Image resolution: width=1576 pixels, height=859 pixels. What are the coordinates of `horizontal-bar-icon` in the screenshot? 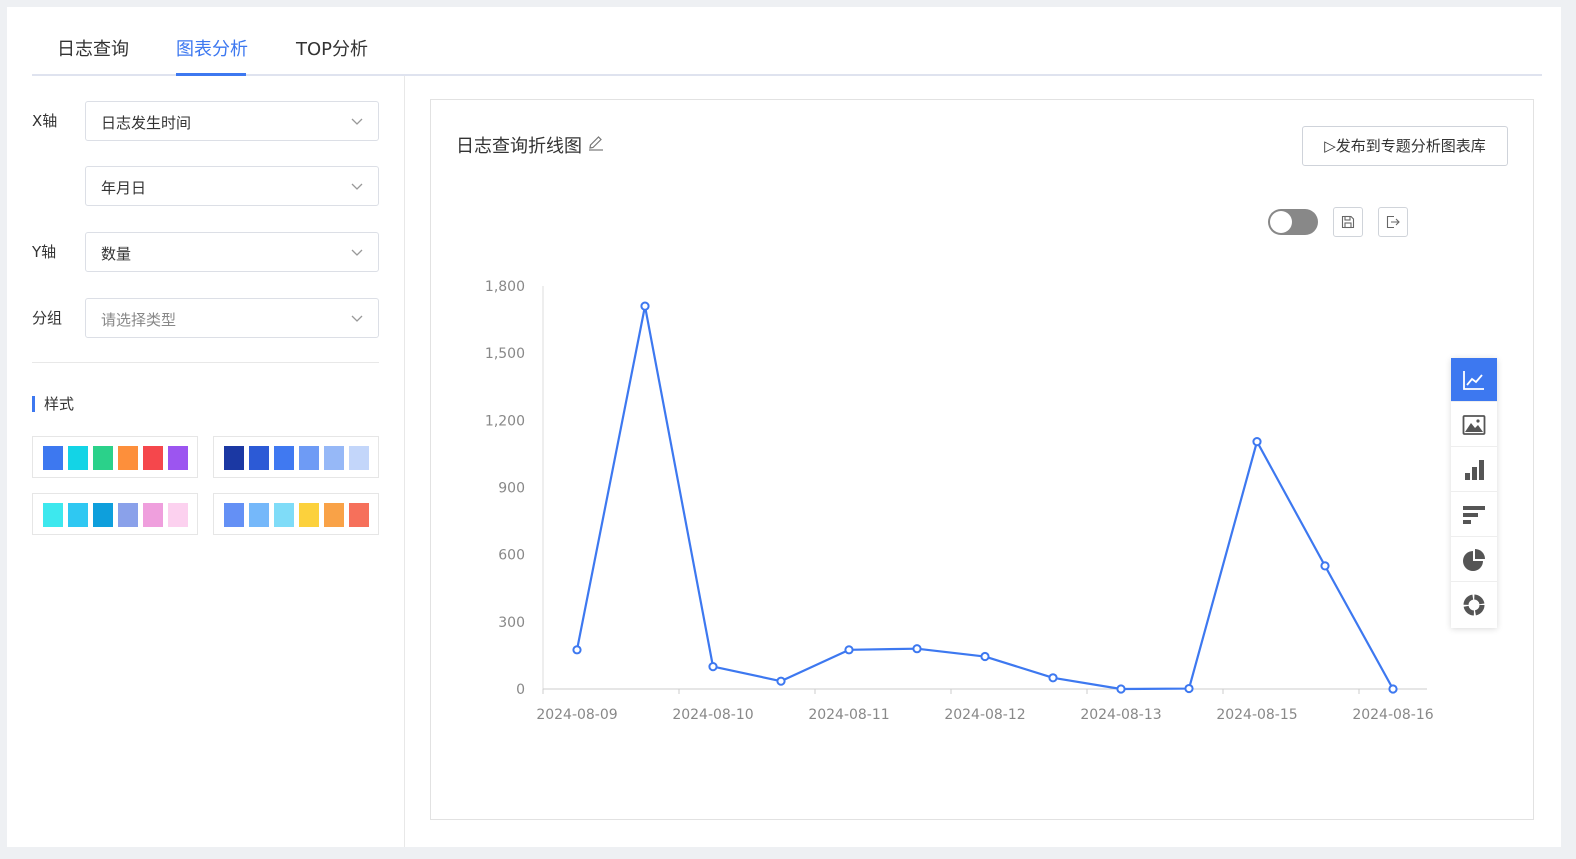 It's located at (1474, 515).